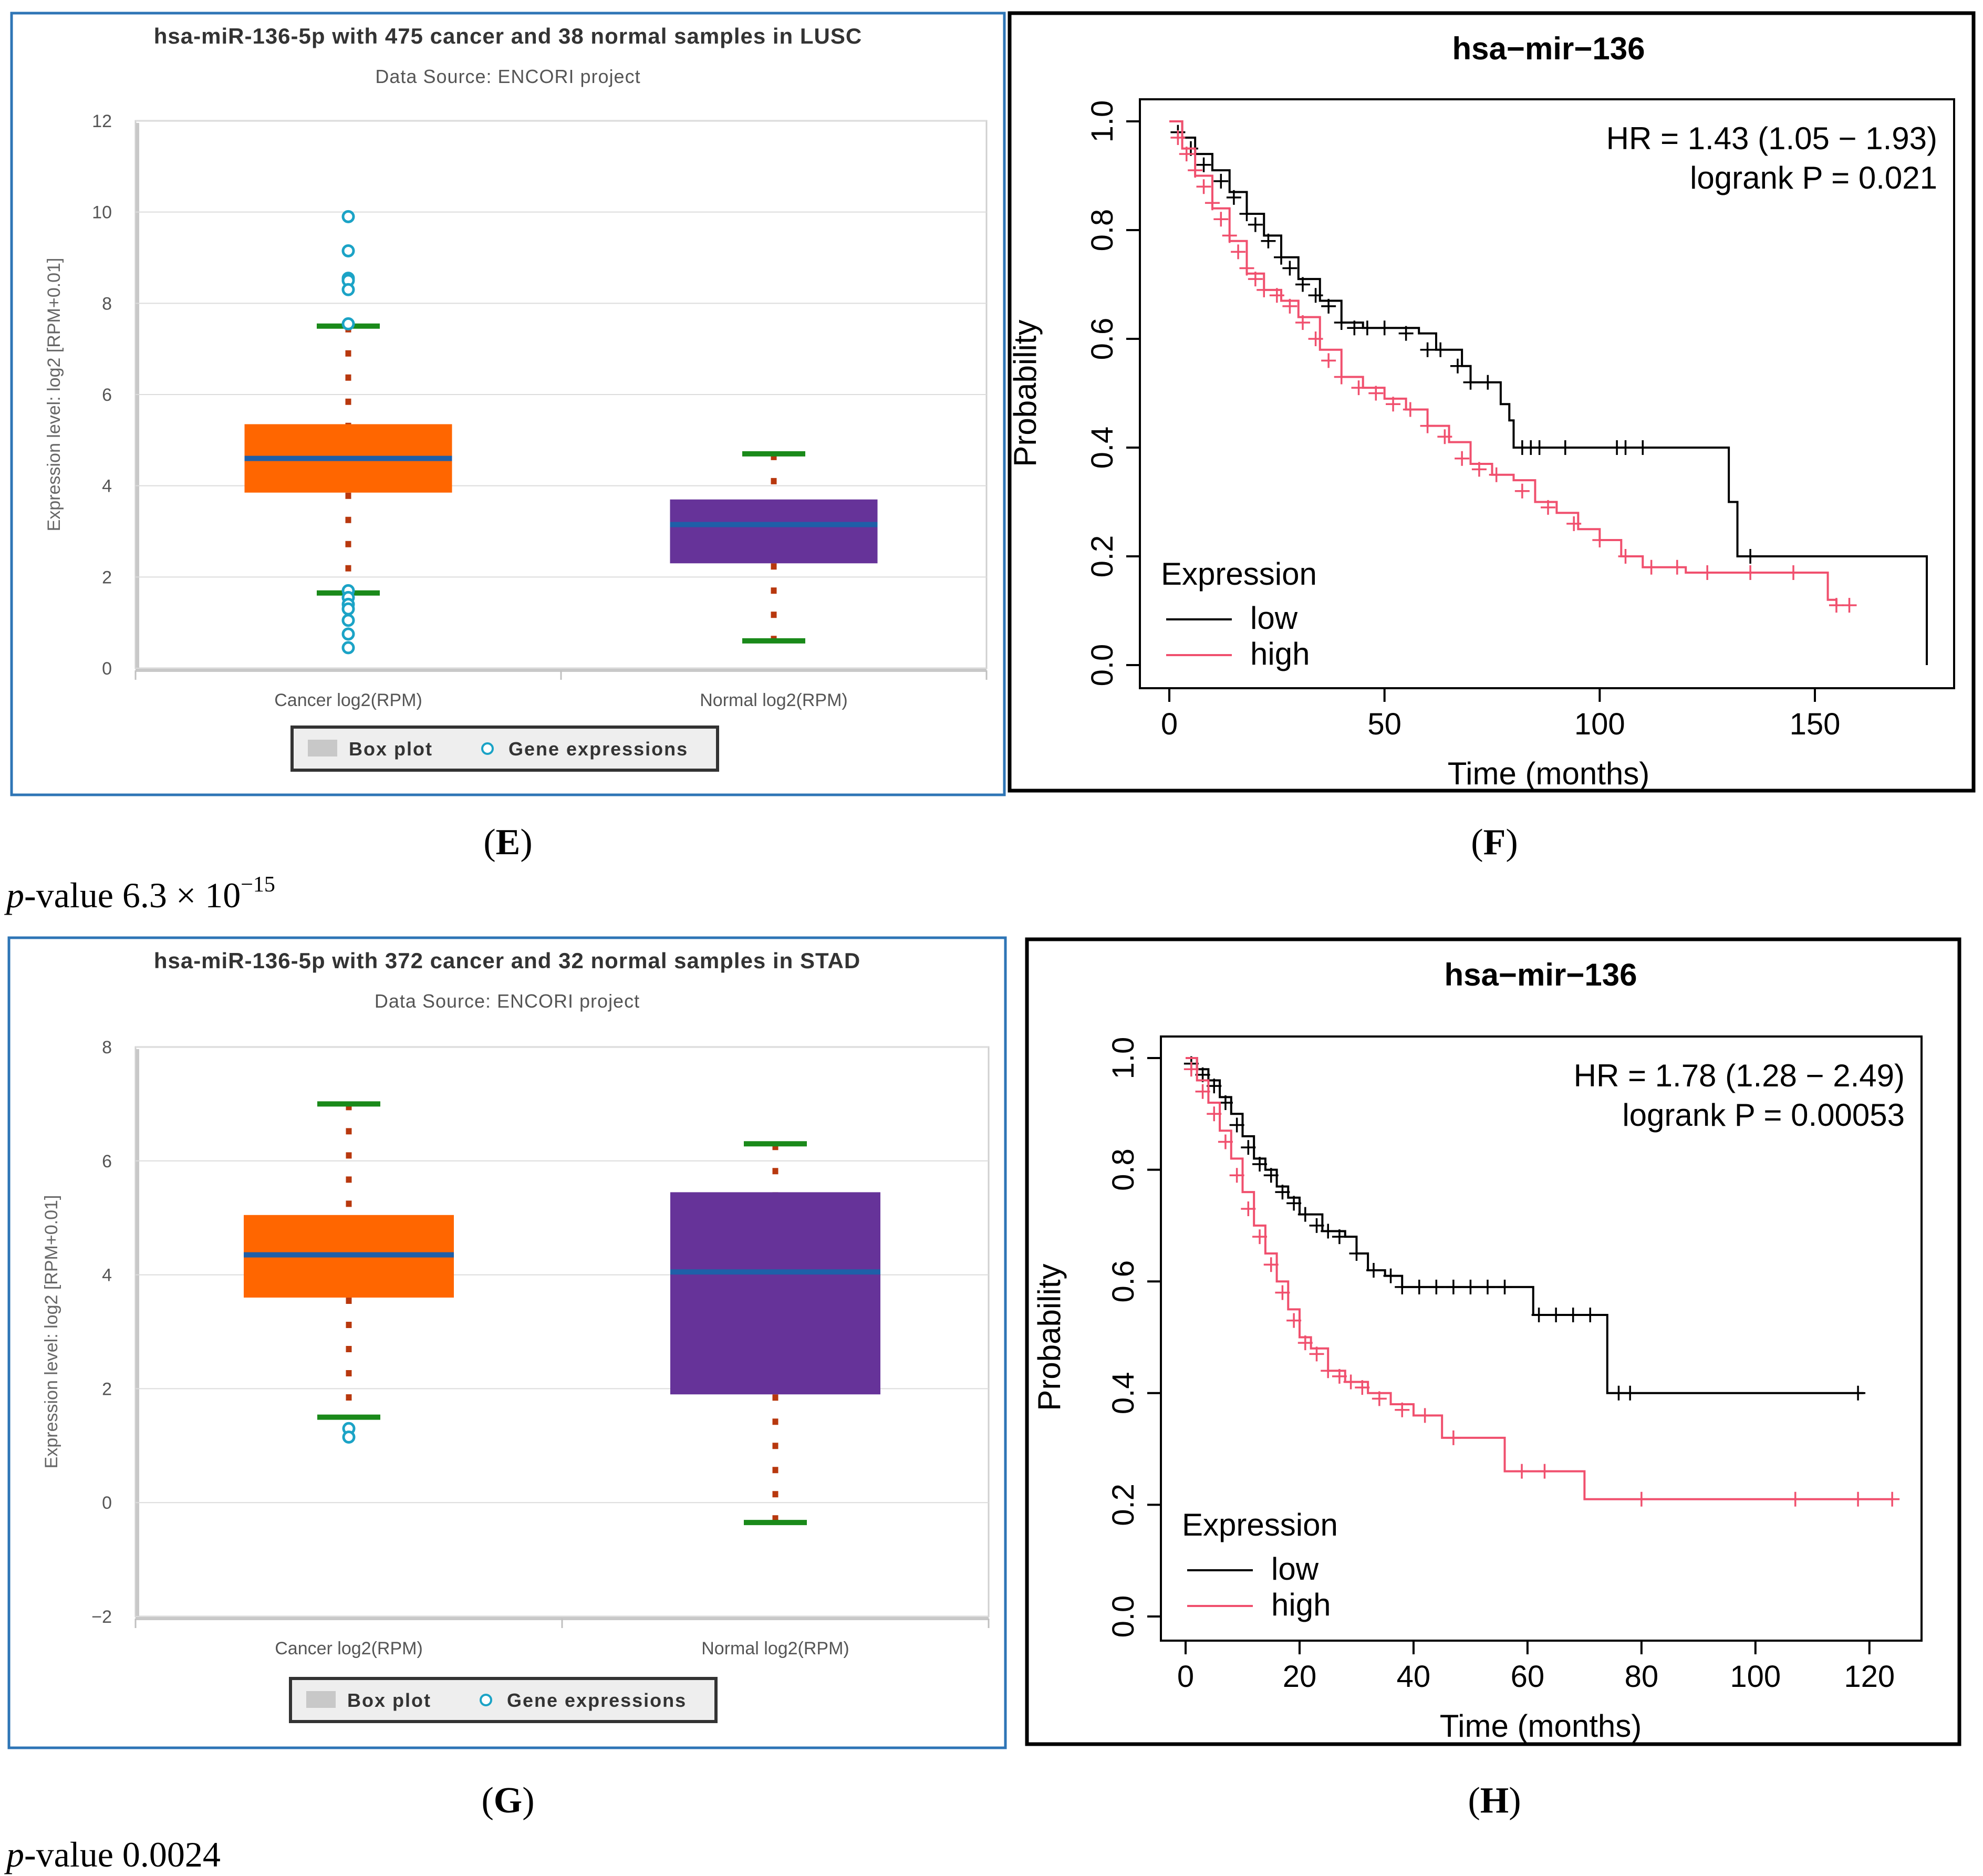 The height and width of the screenshot is (1876, 1983). I want to click on y-tick-label: 6, so click(107, 395).